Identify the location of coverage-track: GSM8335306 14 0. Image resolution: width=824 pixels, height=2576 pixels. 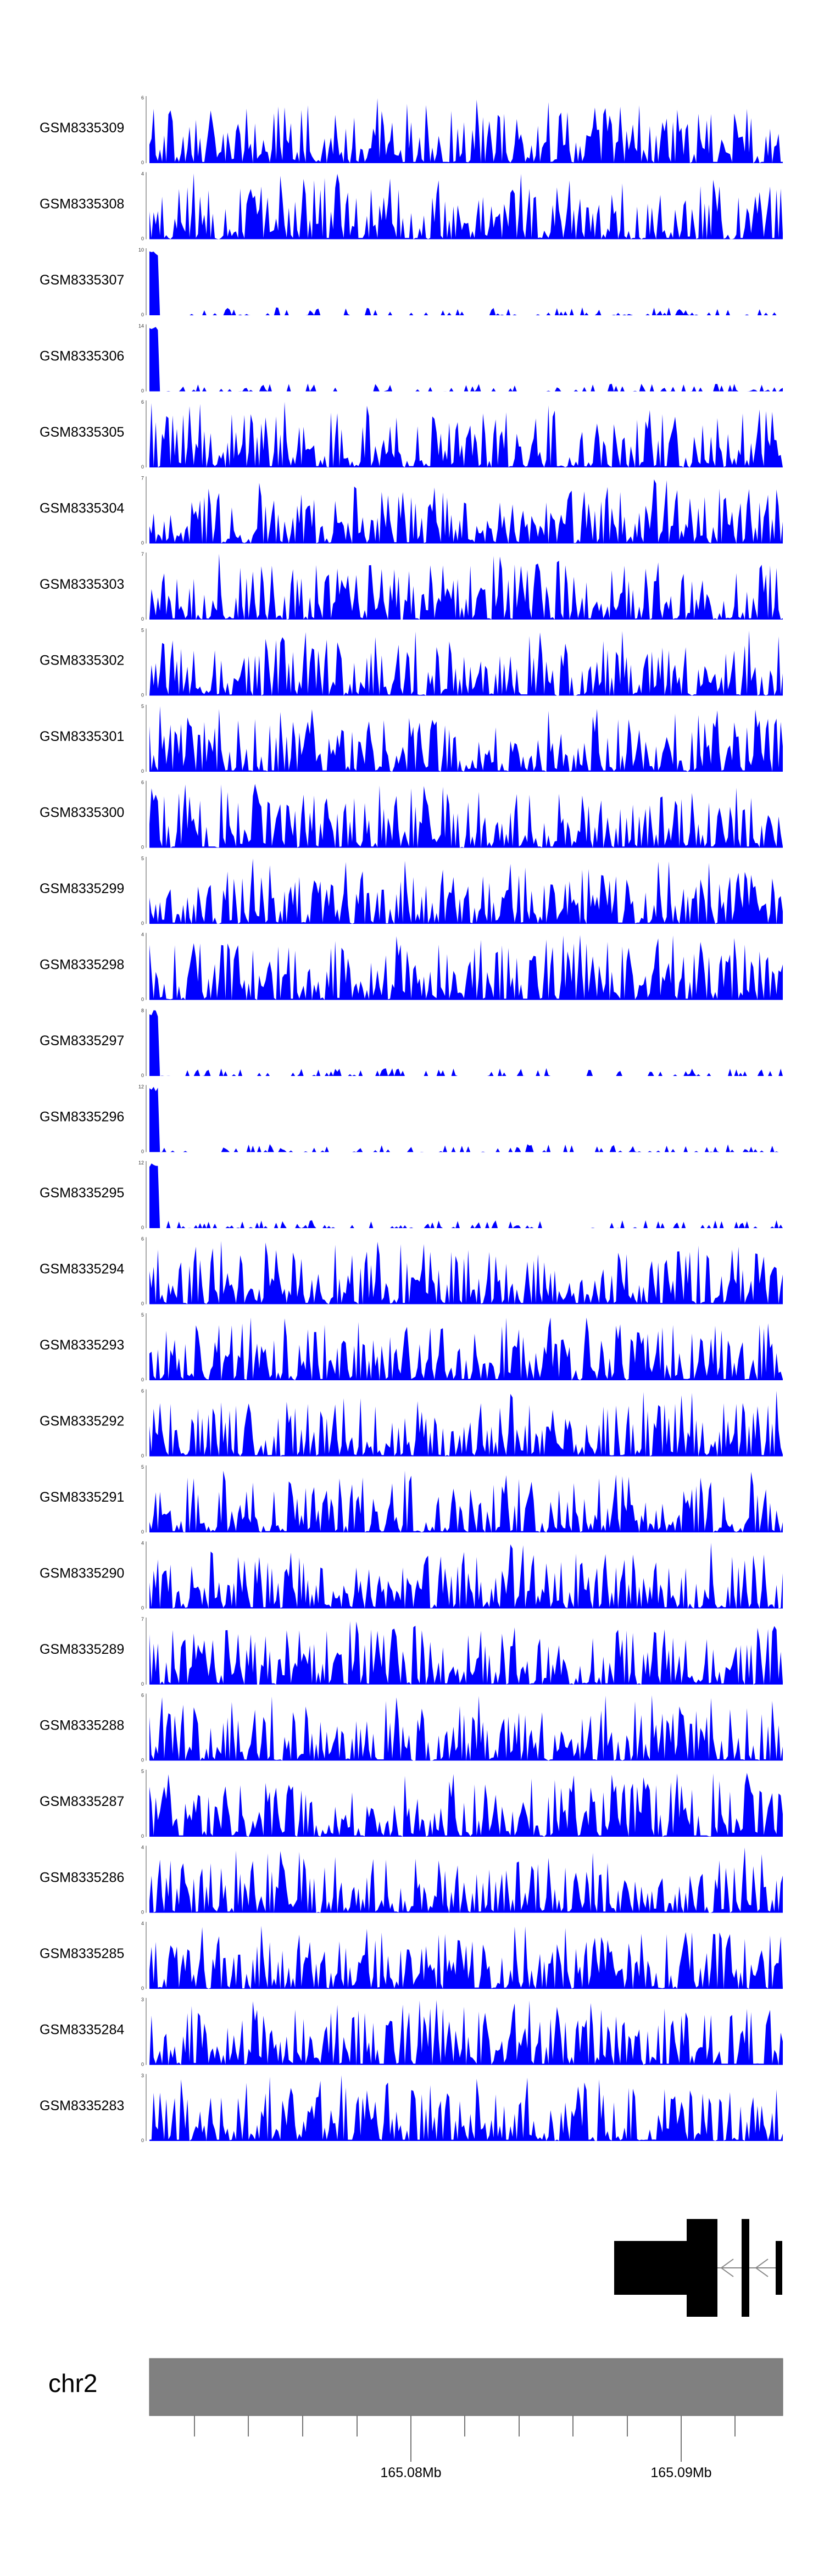
(411, 359).